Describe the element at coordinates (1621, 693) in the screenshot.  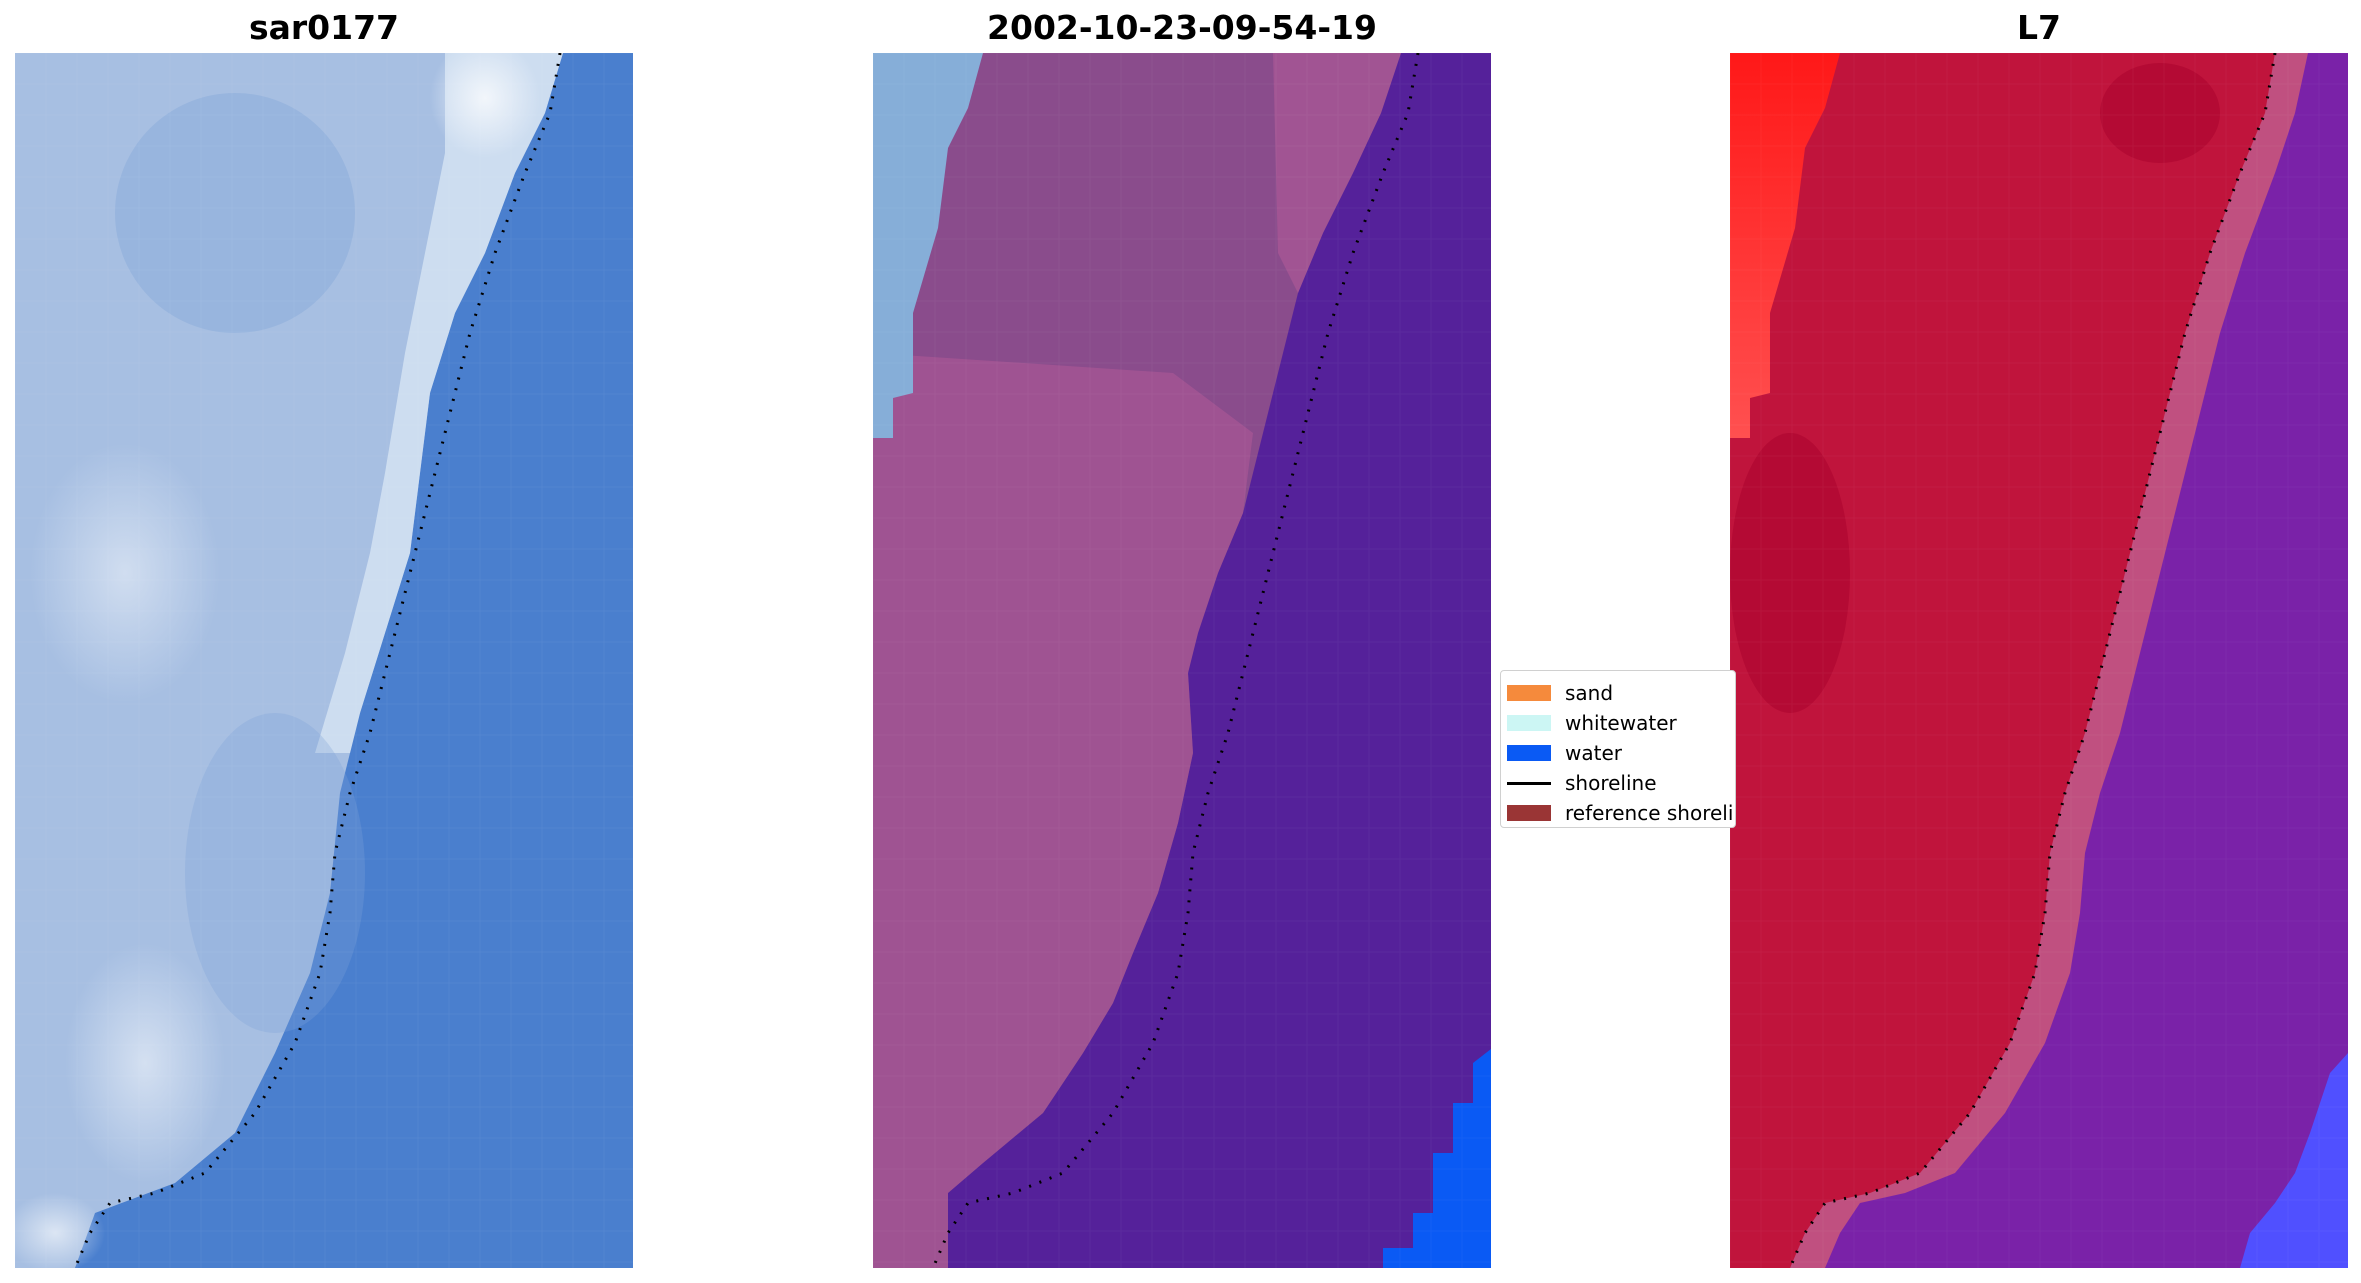
I see `legend-item-sand: sand` at that location.